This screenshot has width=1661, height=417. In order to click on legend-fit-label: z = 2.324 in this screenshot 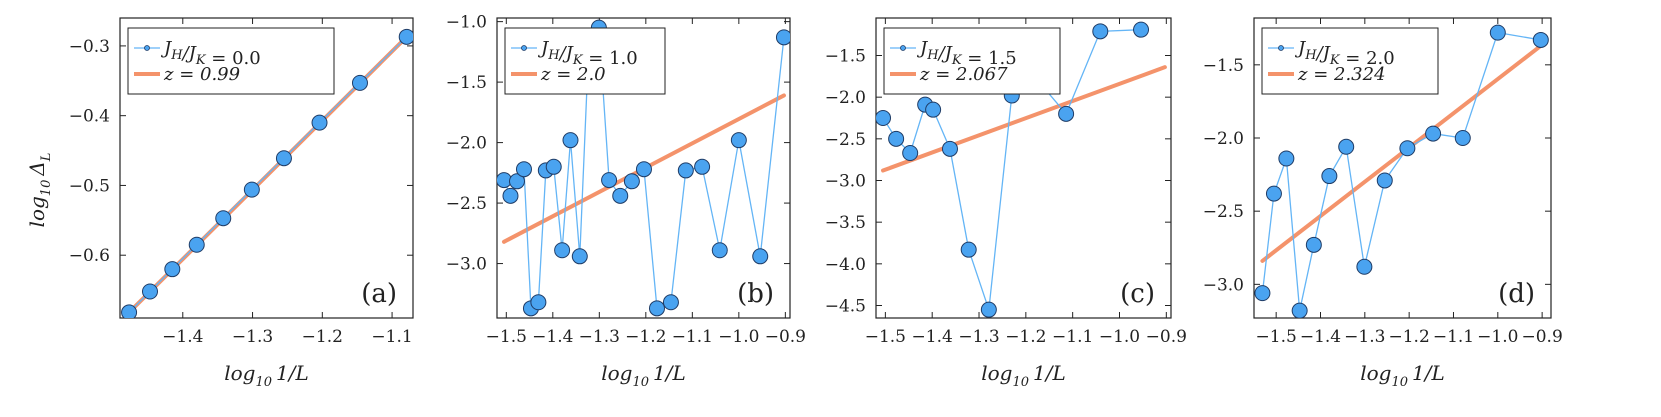, I will do `click(1341, 74)`.